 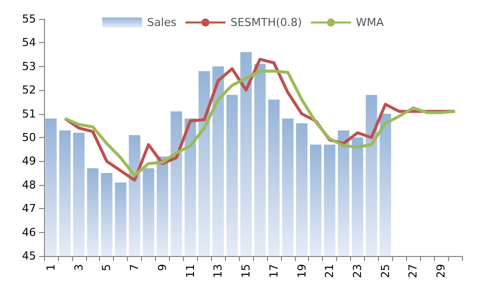 What do you see at coordinates (29, 256) in the screenshot?
I see `y-tick-label: 45` at bounding box center [29, 256].